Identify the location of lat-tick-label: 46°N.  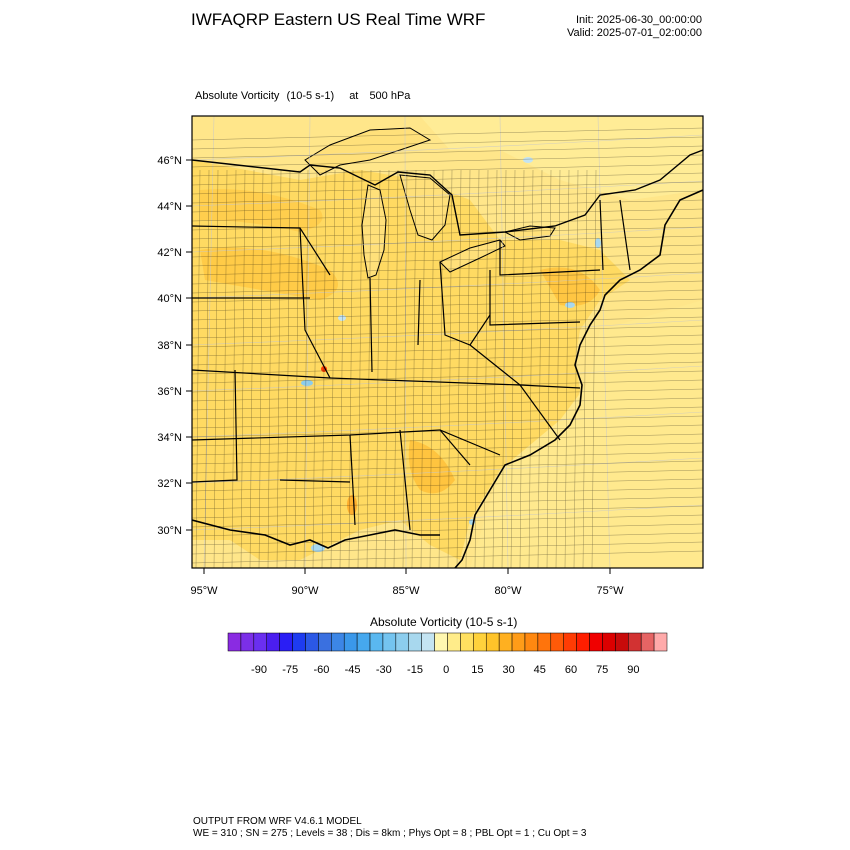
(169, 161).